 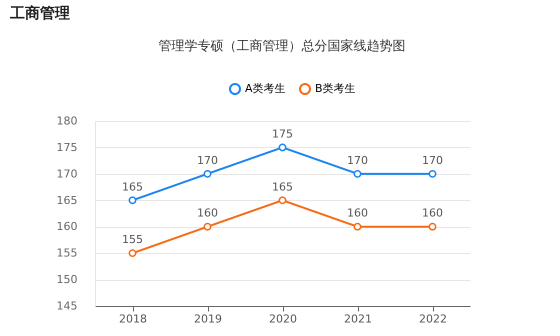 What do you see at coordinates (39, 13) in the screenshot?
I see `text: 工商管理` at bounding box center [39, 13].